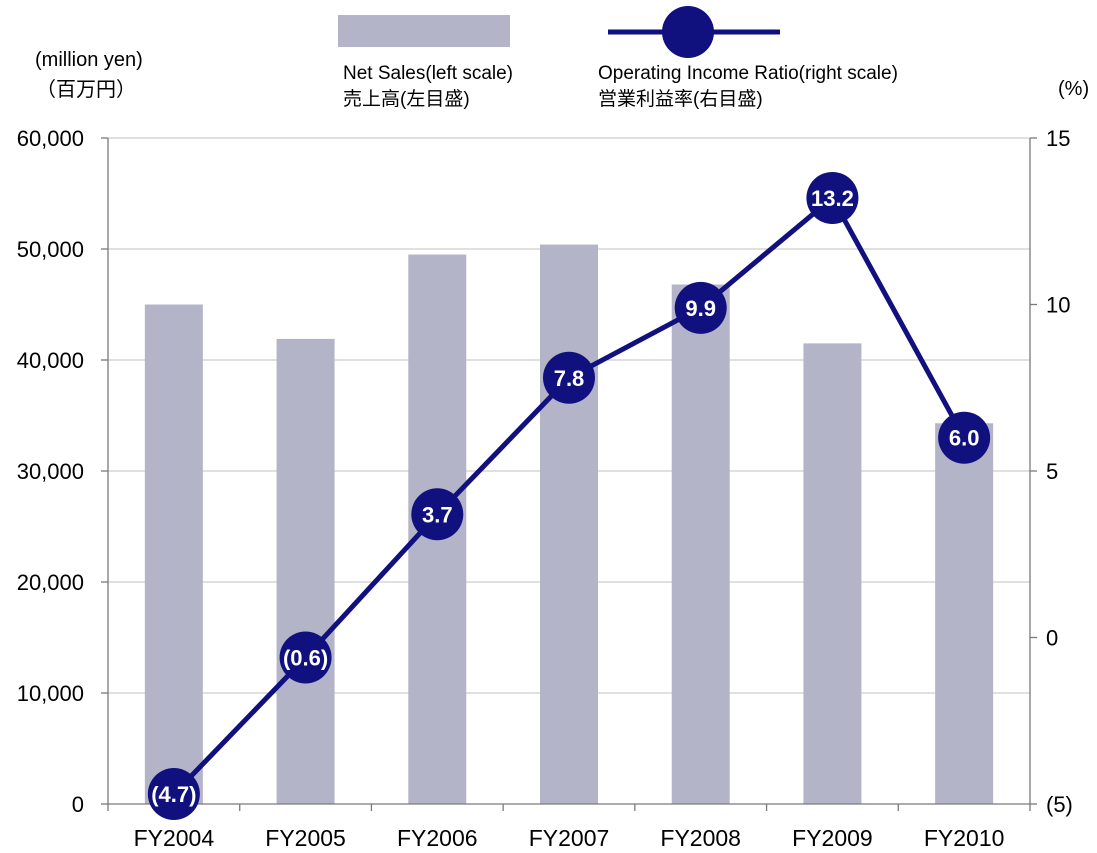 Image resolution: width=1097 pixels, height=853 pixels. I want to click on data-label-fy2008: 9.9, so click(700, 308).